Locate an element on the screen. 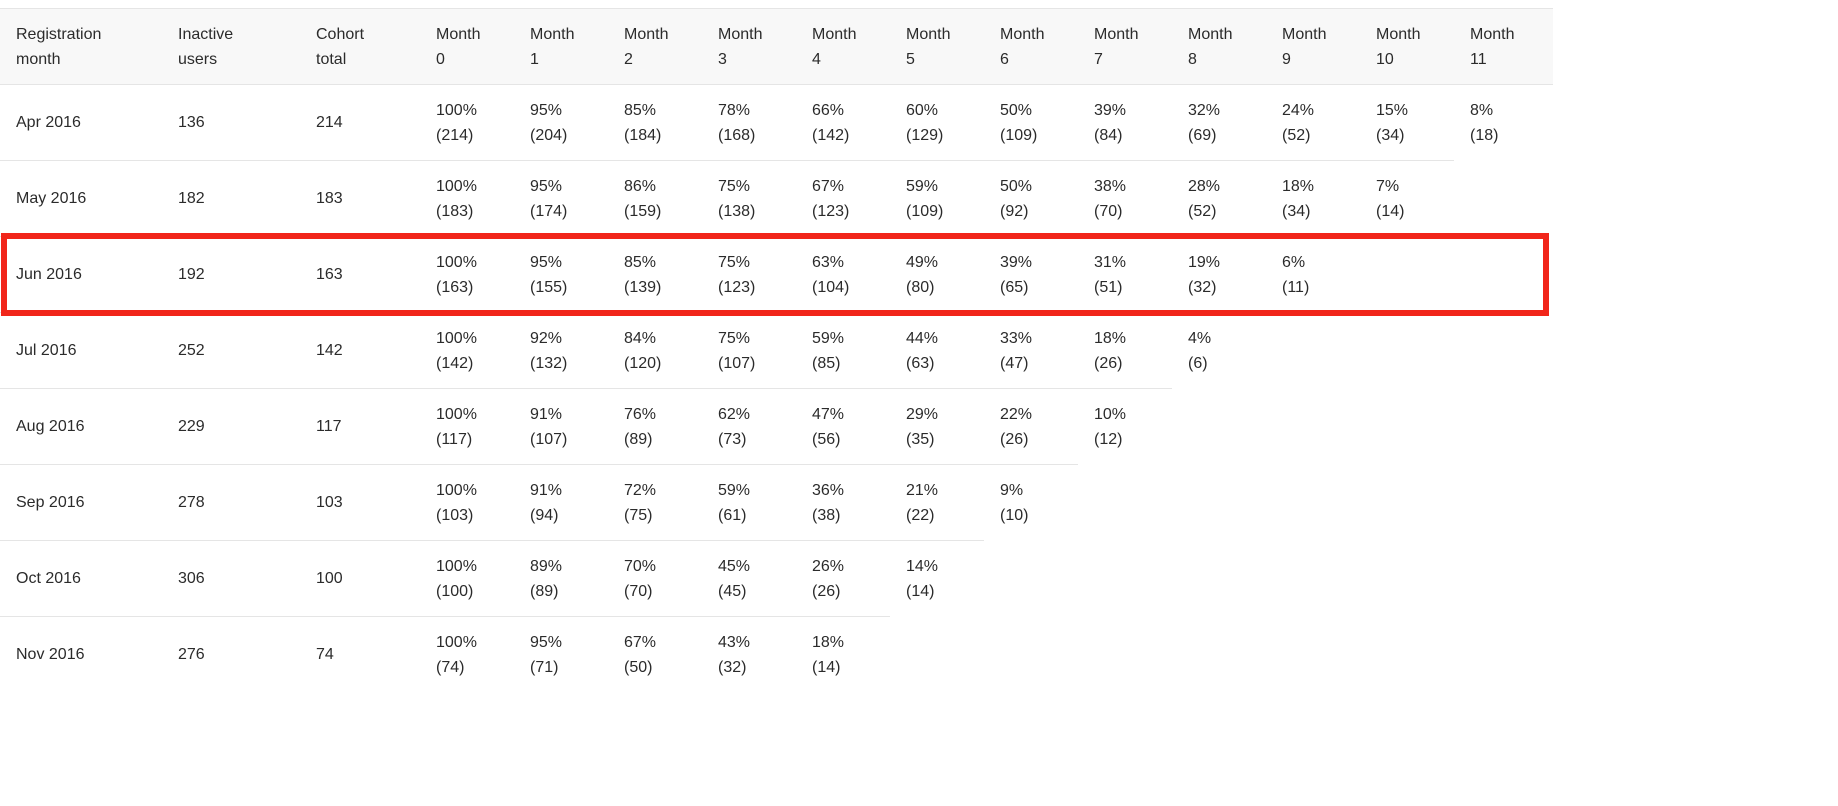  column-header-line: 0 is located at coordinates (440, 59).